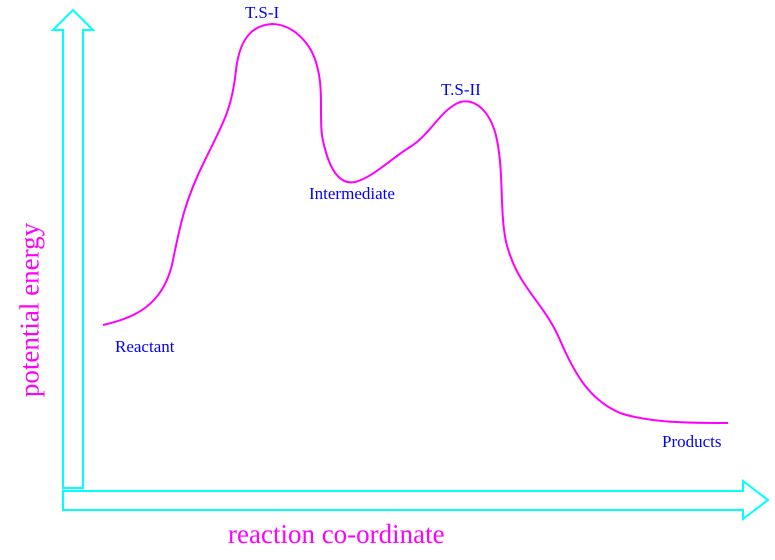  Describe the element at coordinates (262, 12) in the screenshot. I see `label-ts1: T.S-I` at that location.